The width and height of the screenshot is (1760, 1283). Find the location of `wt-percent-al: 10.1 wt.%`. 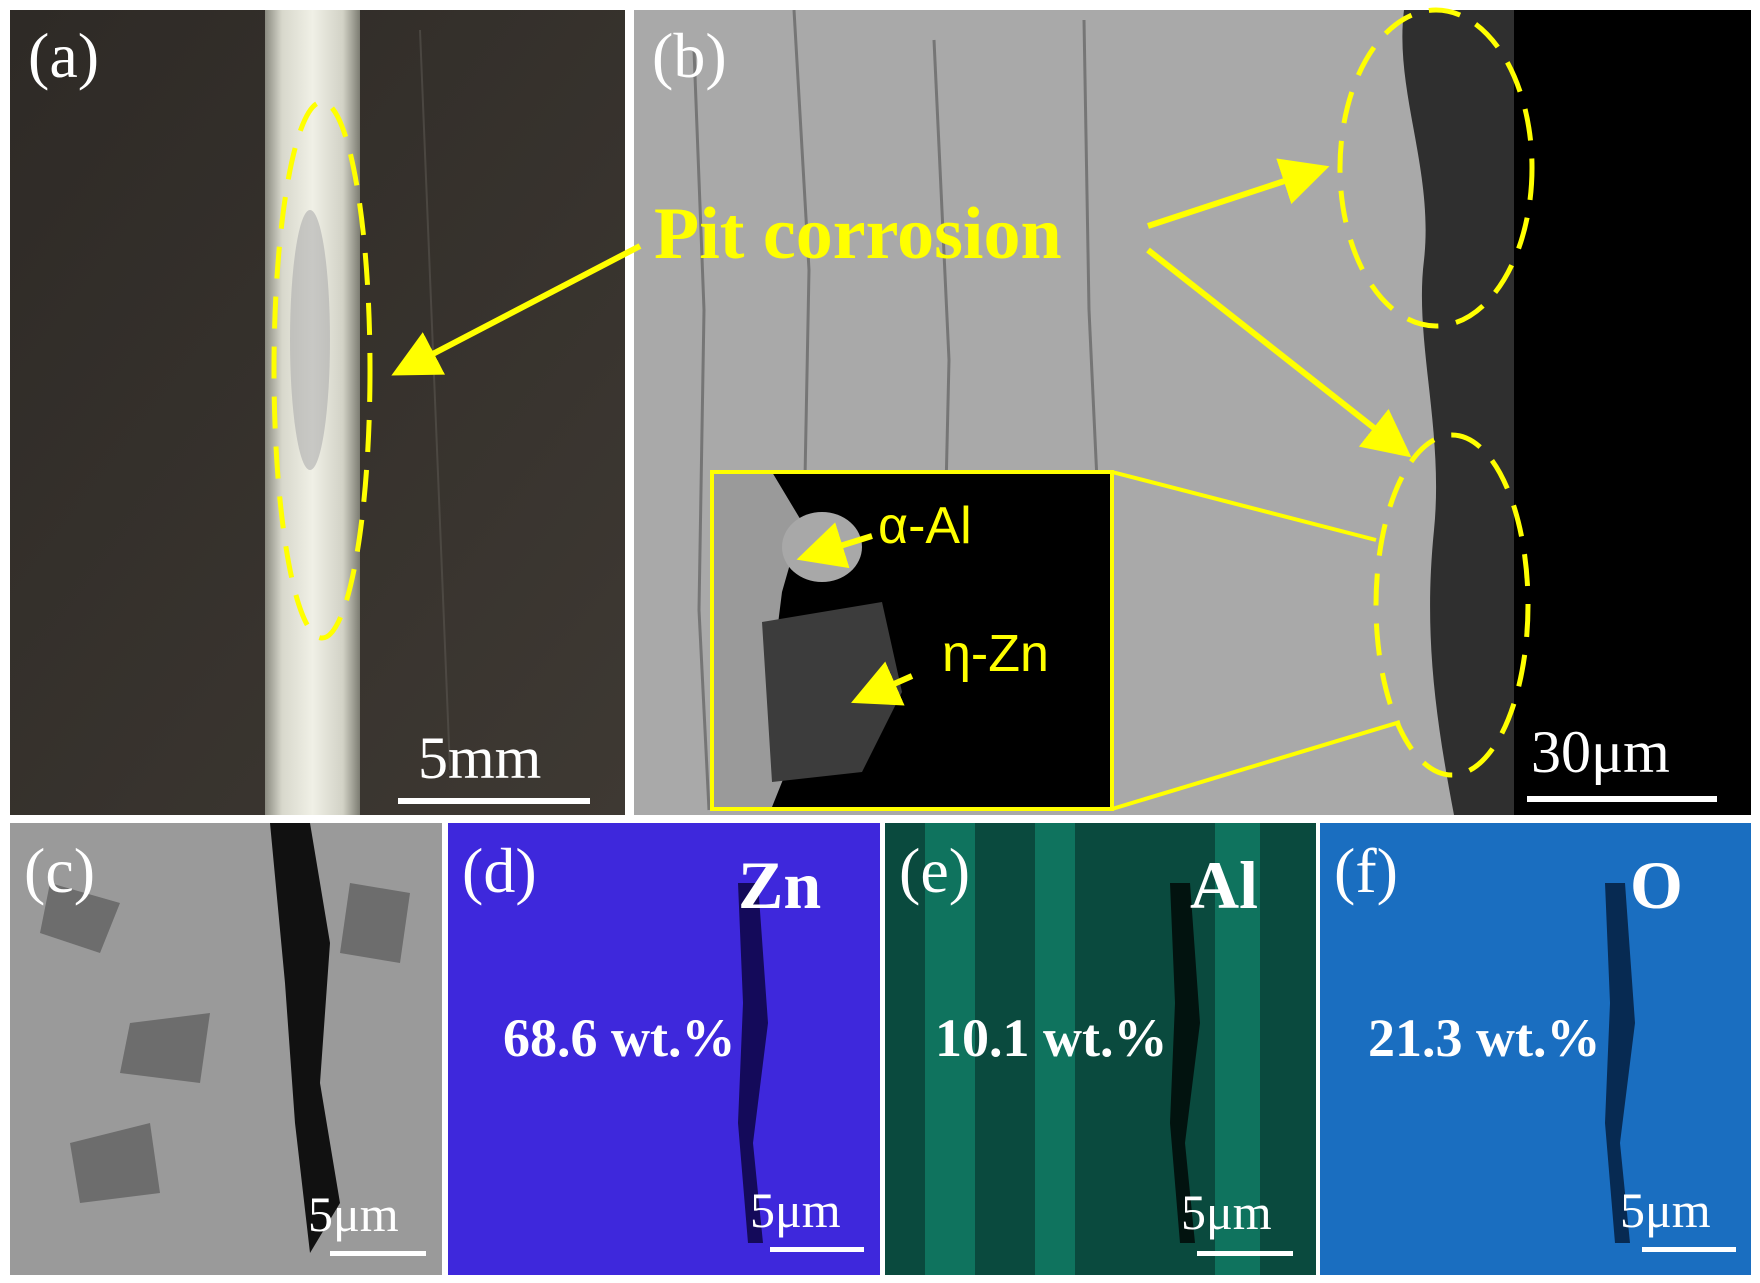

wt-percent-al: 10.1 wt.% is located at coordinates (1051, 1038).